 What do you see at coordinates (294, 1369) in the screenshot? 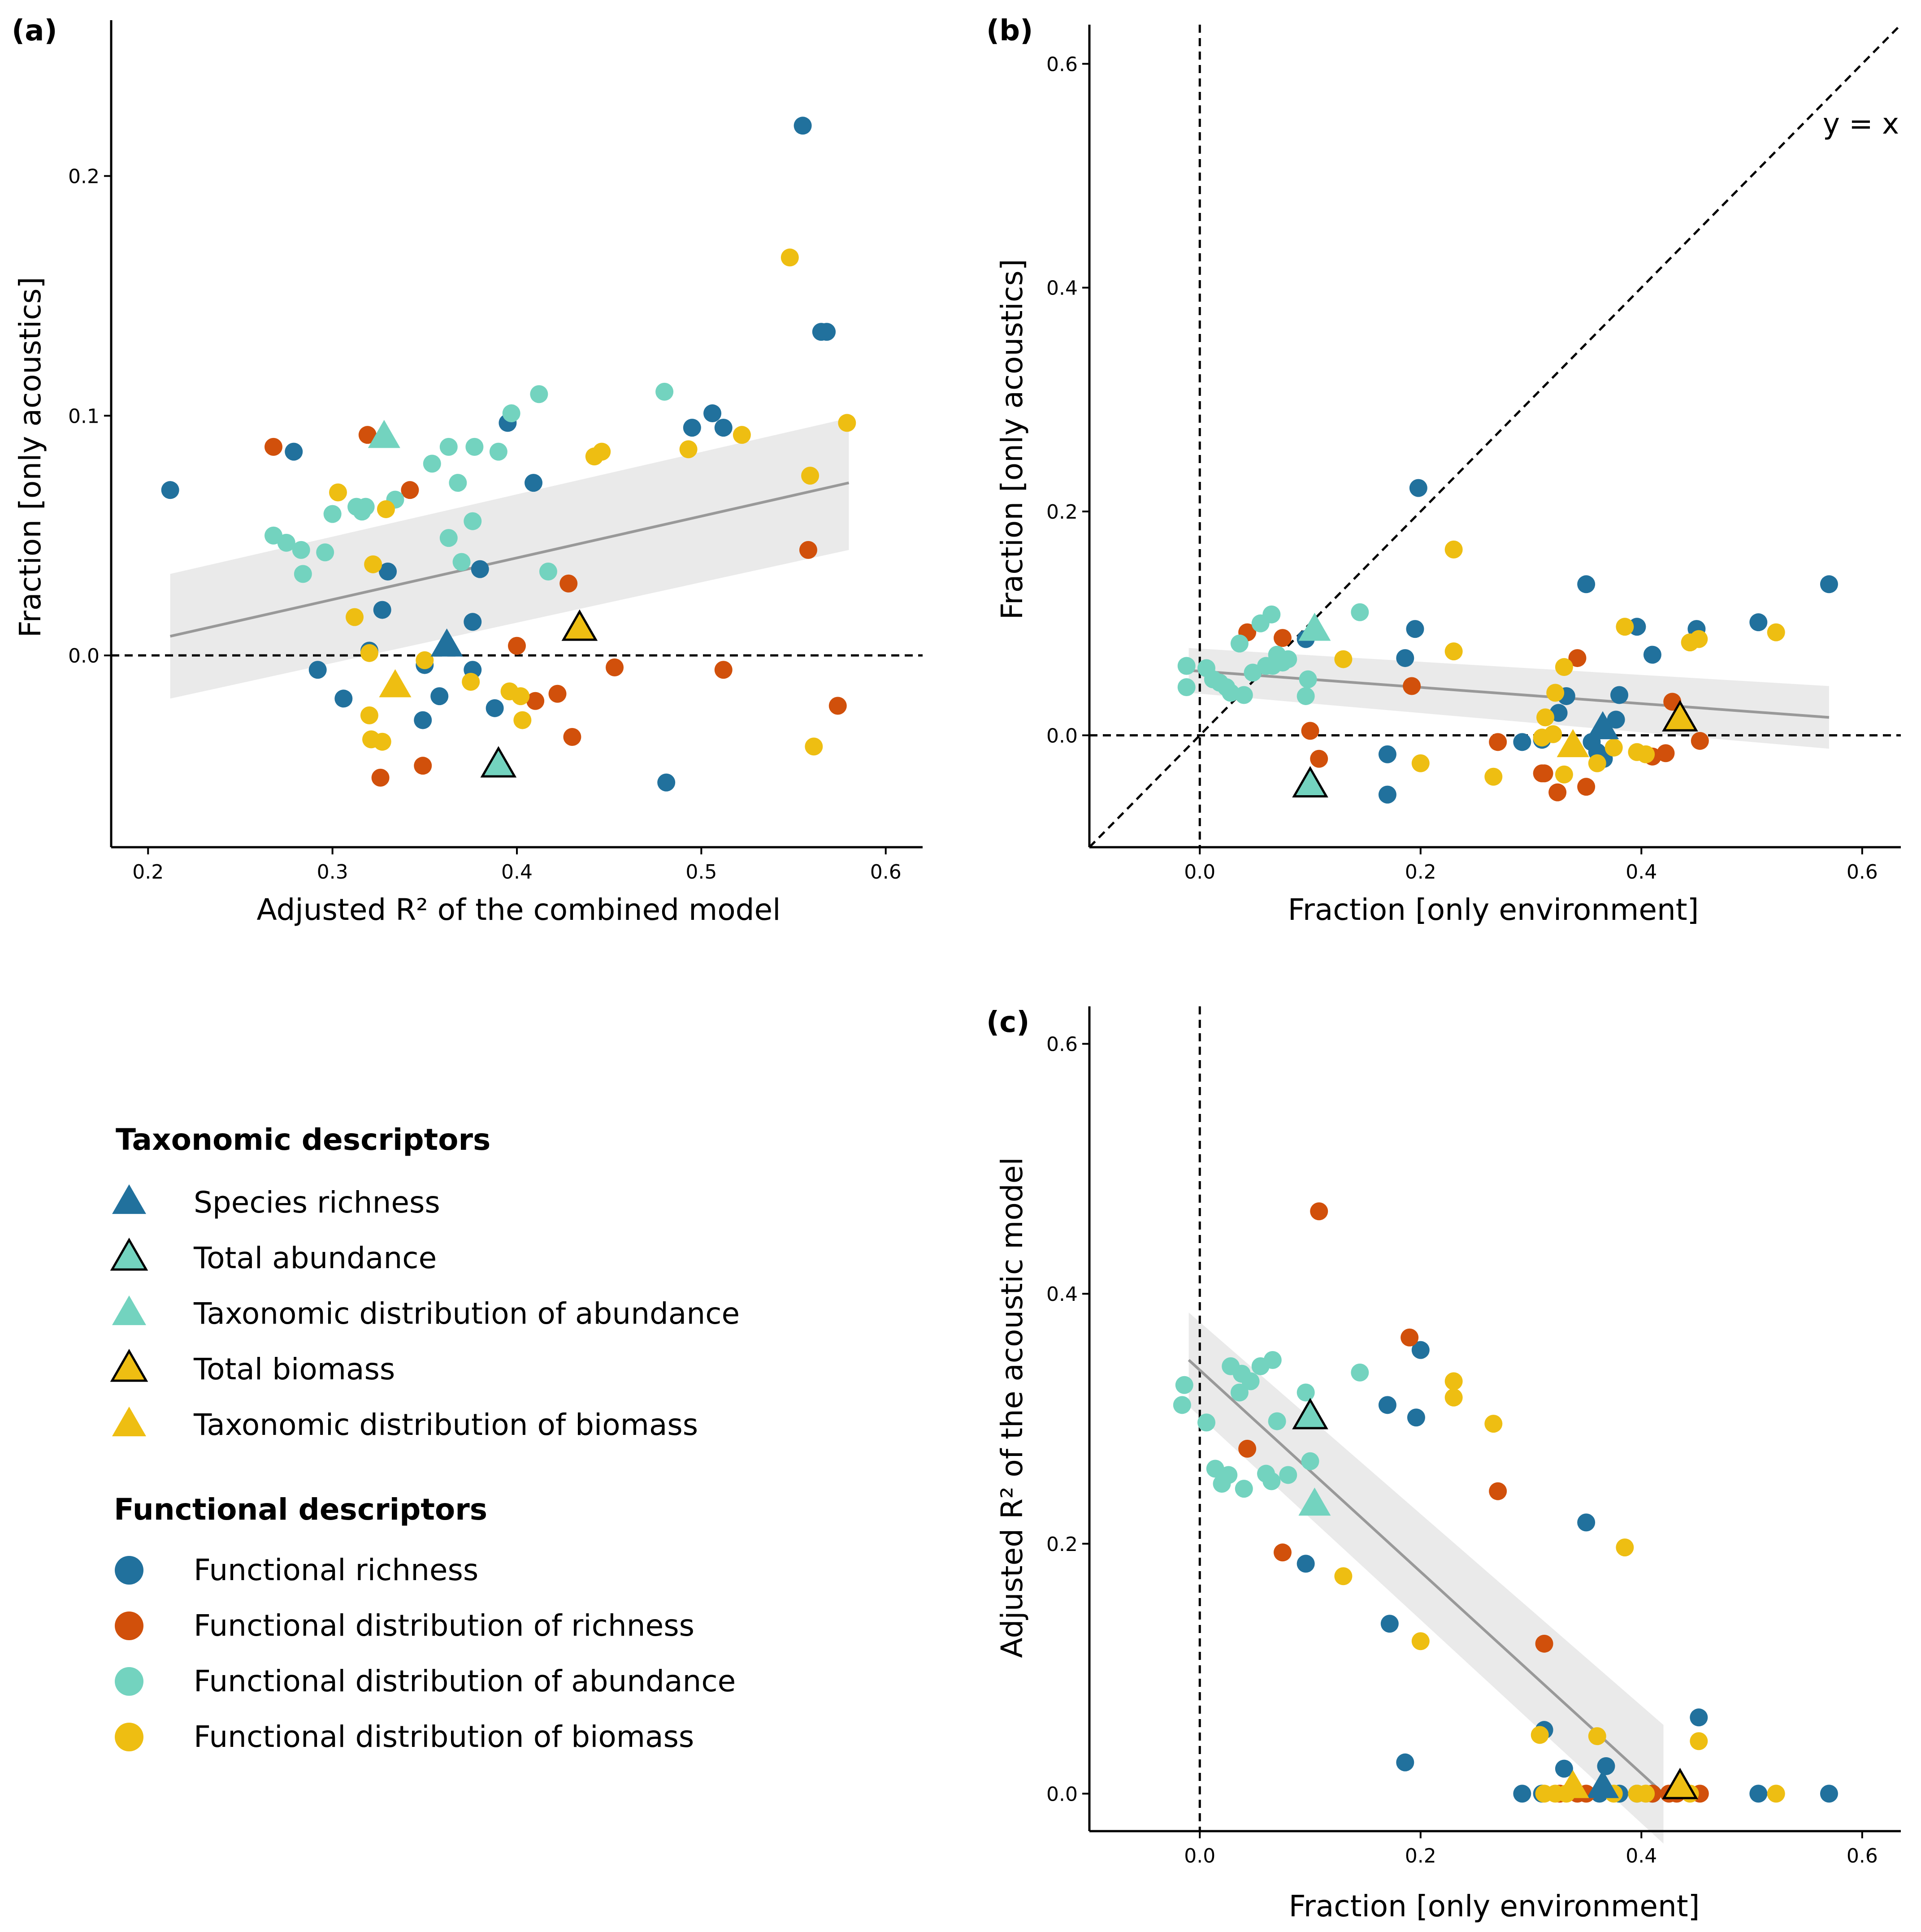
I see `legend-taxonomic-item-label: Total biomass` at bounding box center [294, 1369].